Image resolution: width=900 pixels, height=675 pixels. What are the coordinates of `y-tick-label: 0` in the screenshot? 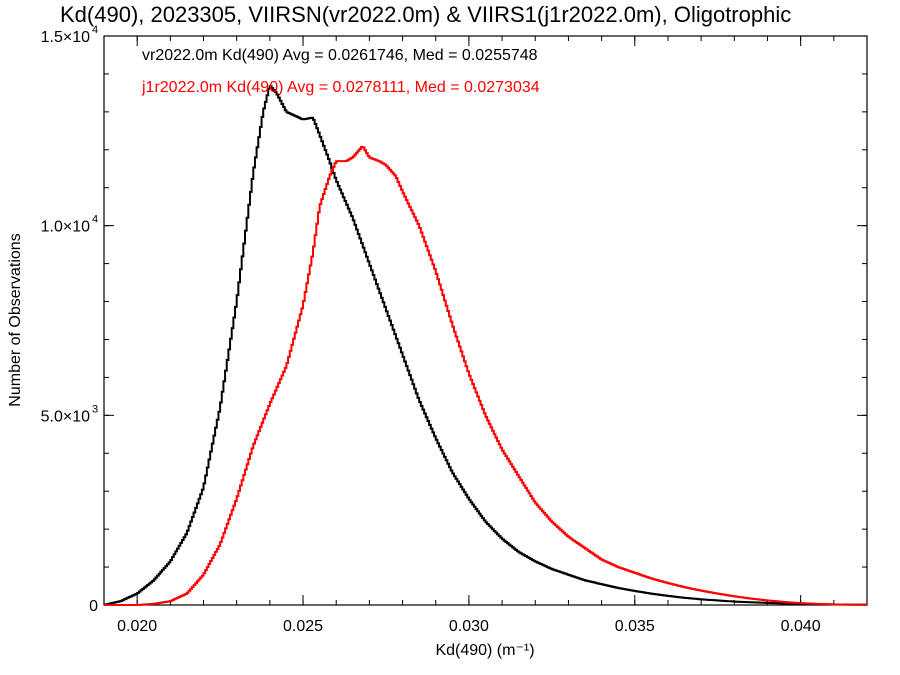 It's located at (93, 606).